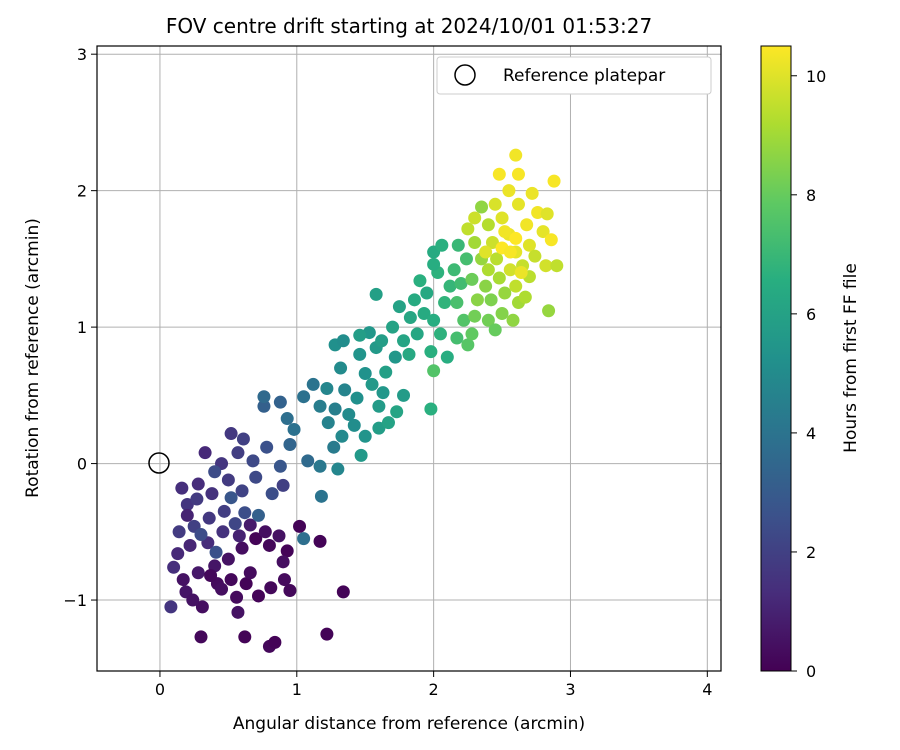 This screenshot has width=900, height=750. What do you see at coordinates (159, 463) in the screenshot?
I see `reference-platepar-marker` at bounding box center [159, 463].